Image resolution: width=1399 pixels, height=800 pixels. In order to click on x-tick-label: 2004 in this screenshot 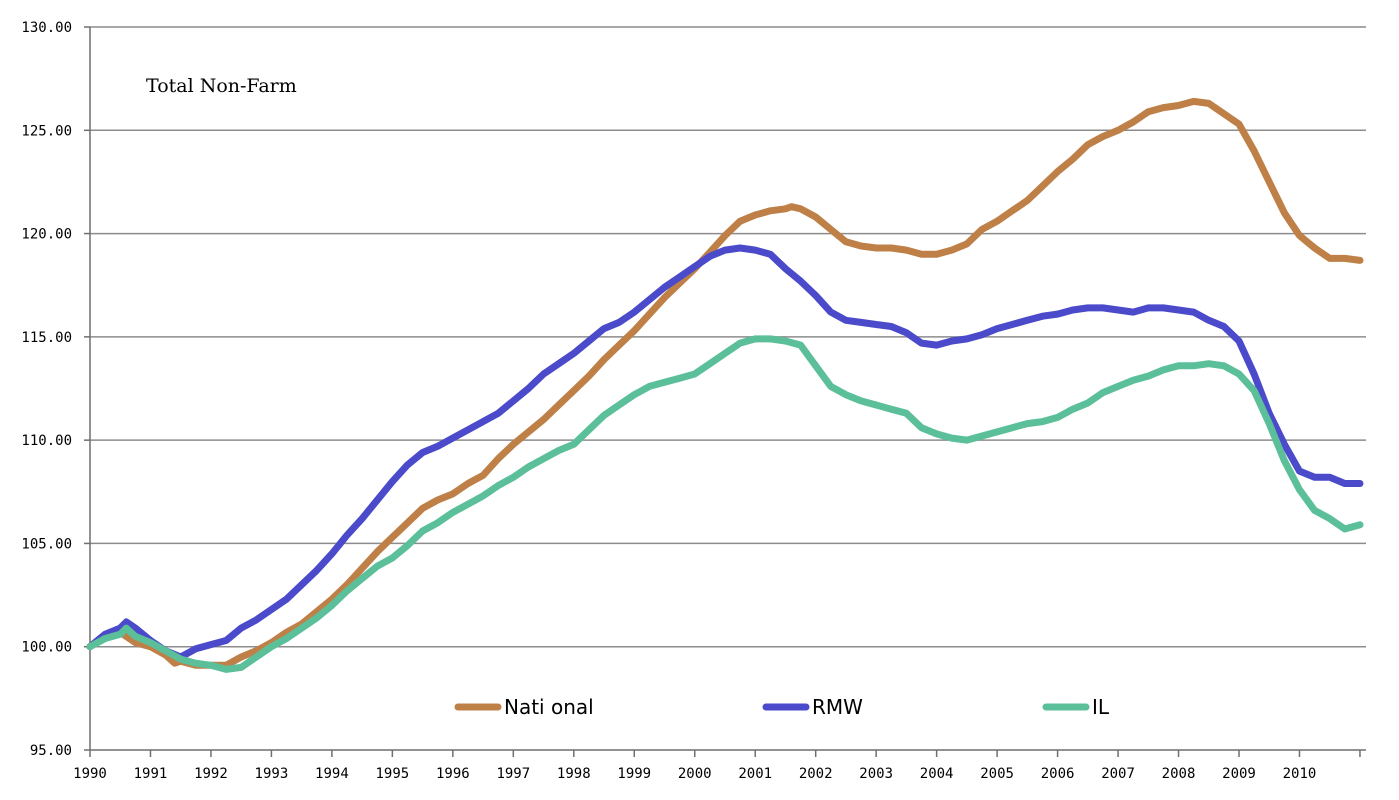, I will do `click(937, 774)`.